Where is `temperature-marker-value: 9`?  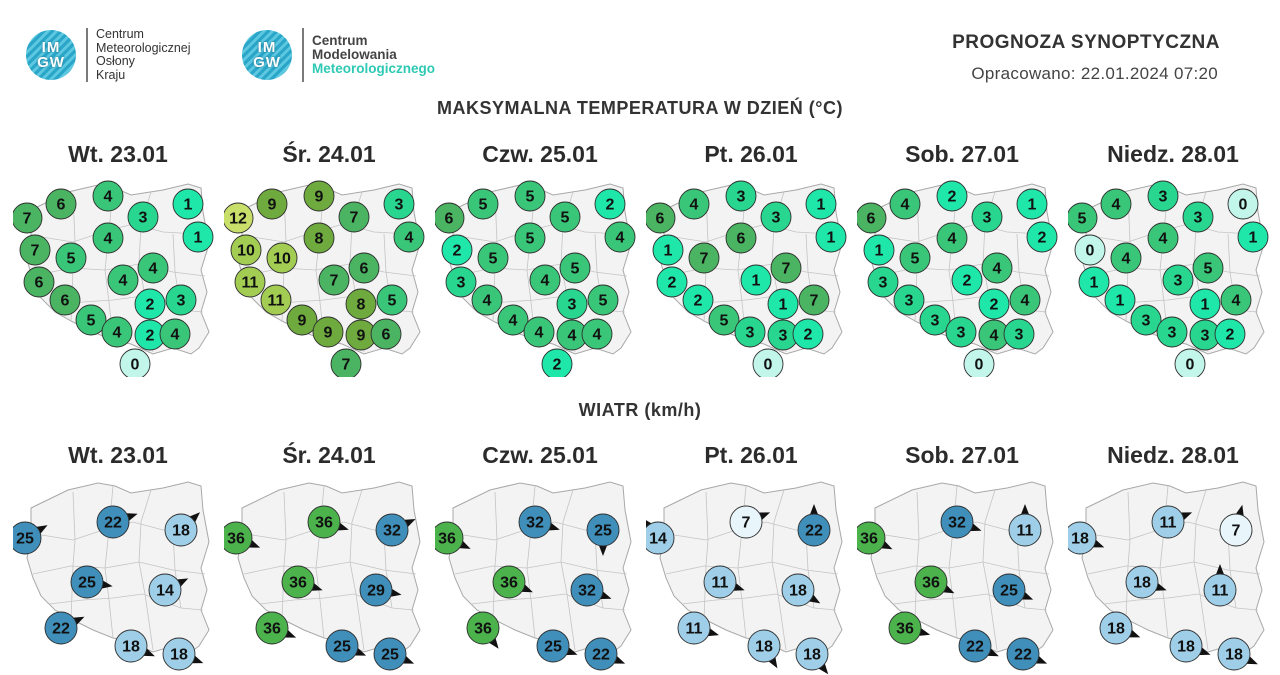 temperature-marker-value: 9 is located at coordinates (361, 336).